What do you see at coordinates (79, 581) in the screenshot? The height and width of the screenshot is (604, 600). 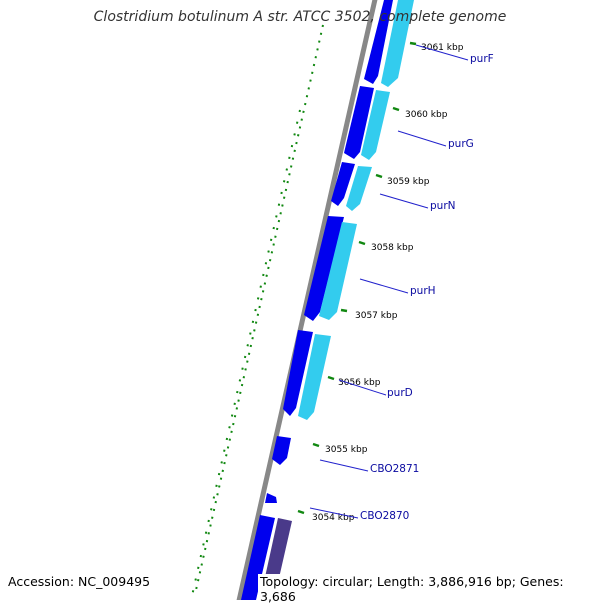 I see `accession-label: Accession: NC_009495` at bounding box center [79, 581].